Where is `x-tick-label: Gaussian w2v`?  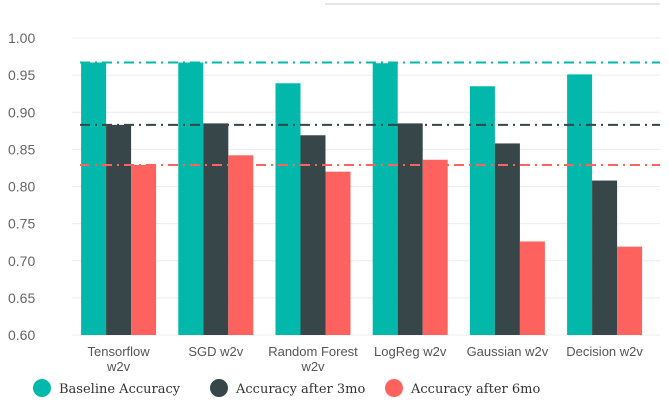
x-tick-label: Gaussian w2v is located at coordinates (508, 351).